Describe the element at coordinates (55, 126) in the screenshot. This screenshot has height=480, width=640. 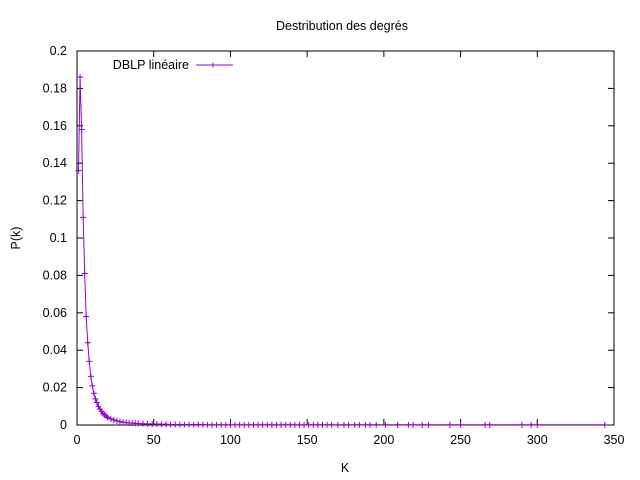
I see `y-tick-label: 0.16` at that location.